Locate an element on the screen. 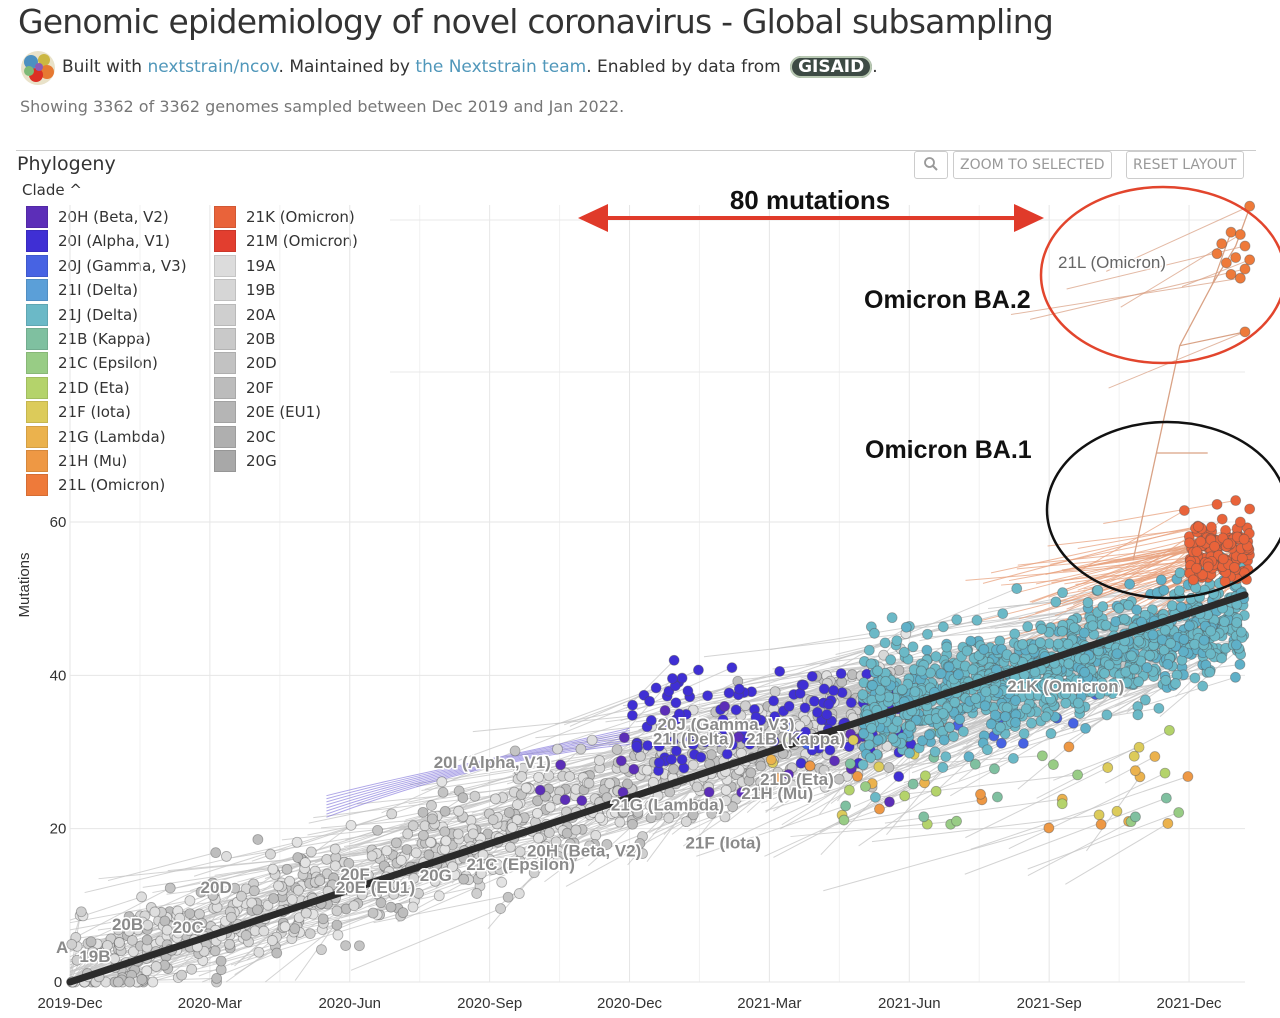 The image size is (1280, 1018). clade-legend-toggle: Clade ^ is located at coordinates (52, 190).